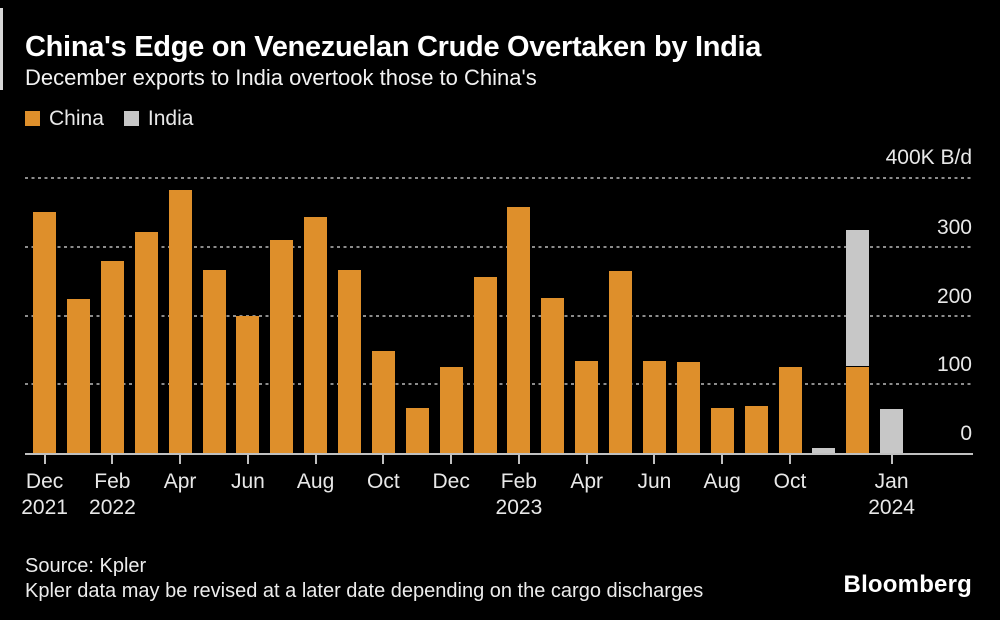 Image resolution: width=1000 pixels, height=620 pixels. I want to click on china-swatch-icon, so click(32, 118).